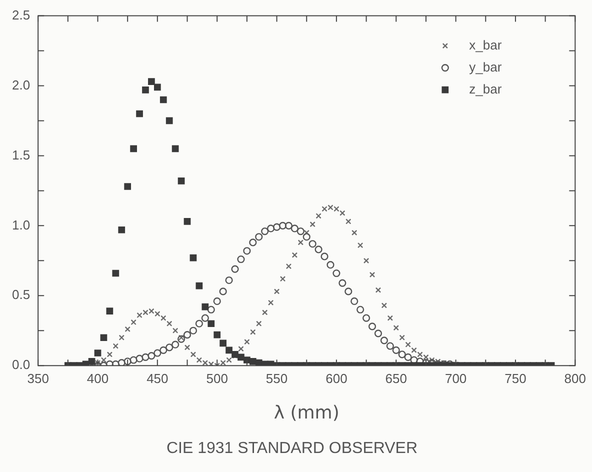 This screenshot has width=592, height=472. What do you see at coordinates (575, 378) in the screenshot?
I see `x-tick-label: 800` at bounding box center [575, 378].